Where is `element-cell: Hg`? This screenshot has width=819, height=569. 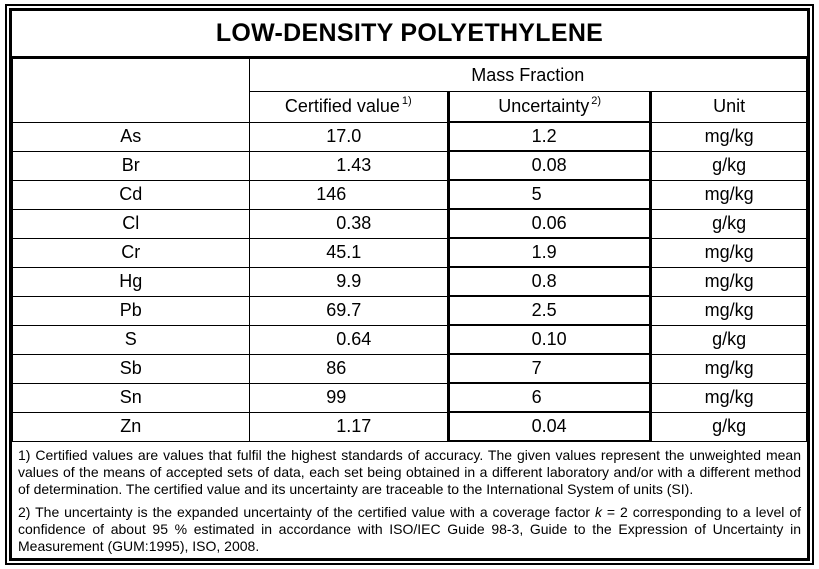
element-cell: Hg is located at coordinates (131, 281).